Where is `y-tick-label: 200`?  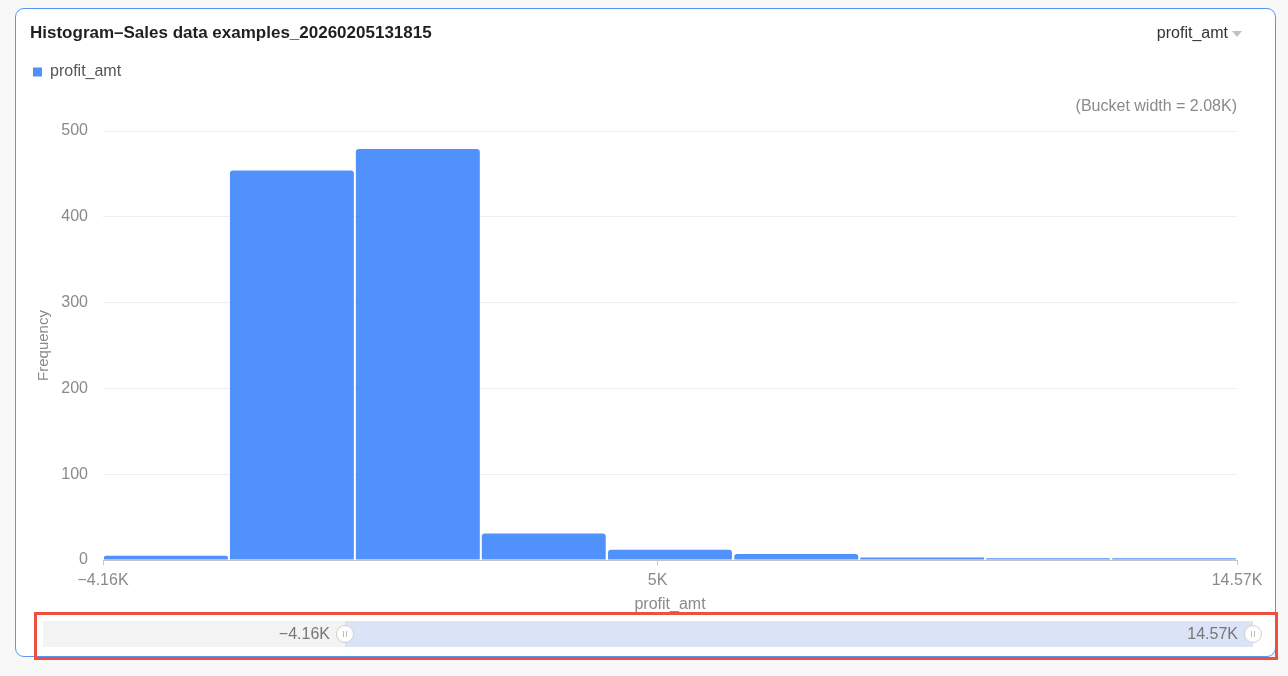 y-tick-label: 200 is located at coordinates (75, 387).